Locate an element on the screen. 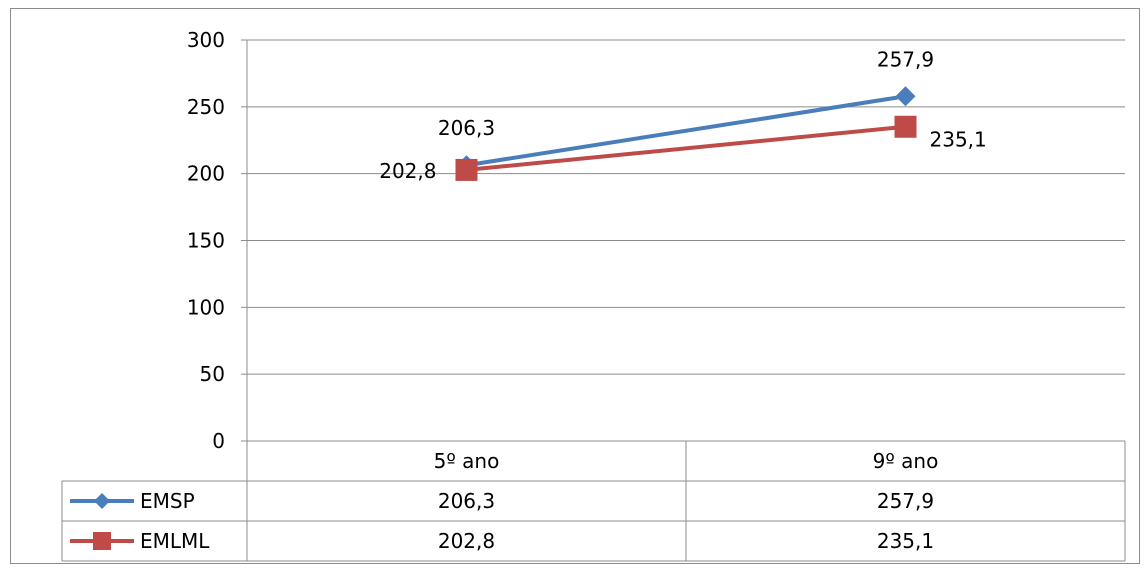 The width and height of the screenshot is (1148, 570). x-category-label: 5º ano is located at coordinates (467, 461).